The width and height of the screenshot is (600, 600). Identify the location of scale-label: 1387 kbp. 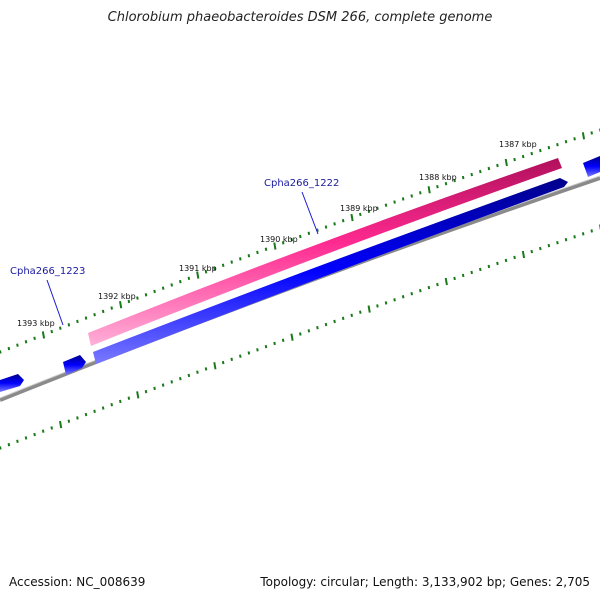
(518, 144).